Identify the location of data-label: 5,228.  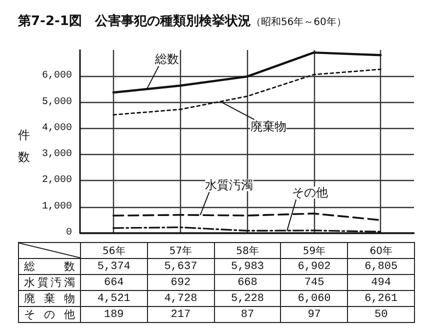
(247, 298).